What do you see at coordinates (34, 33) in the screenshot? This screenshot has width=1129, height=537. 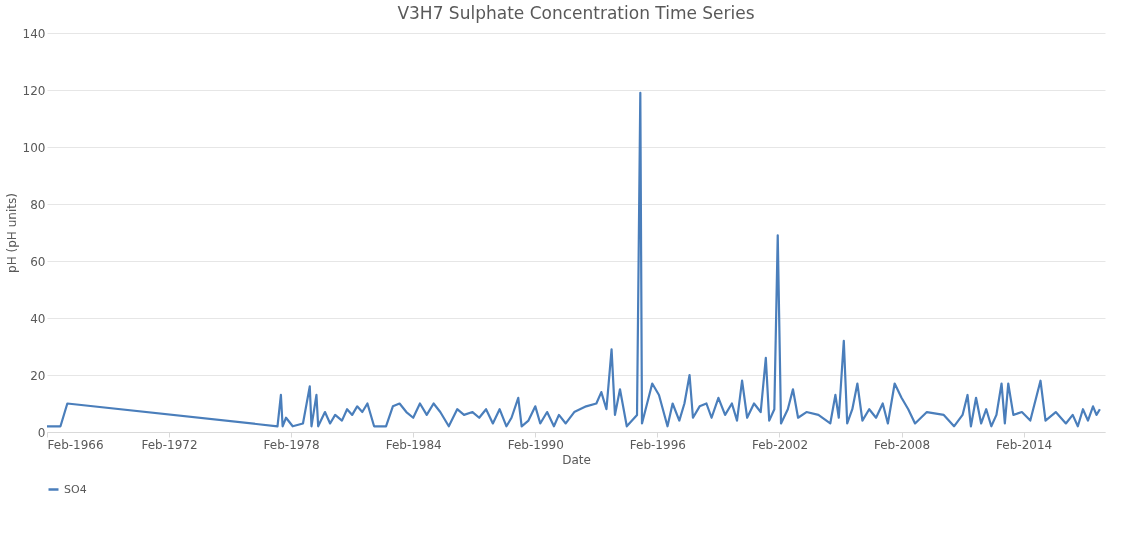 I see `y-tick-label: 140` at bounding box center [34, 33].